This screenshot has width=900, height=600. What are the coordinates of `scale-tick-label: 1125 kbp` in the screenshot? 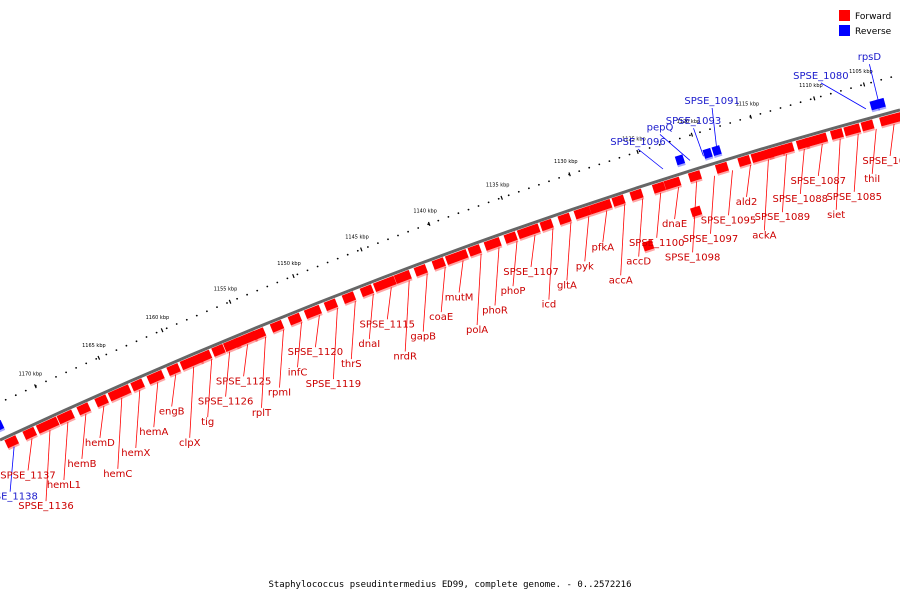 It's located at (634, 140).